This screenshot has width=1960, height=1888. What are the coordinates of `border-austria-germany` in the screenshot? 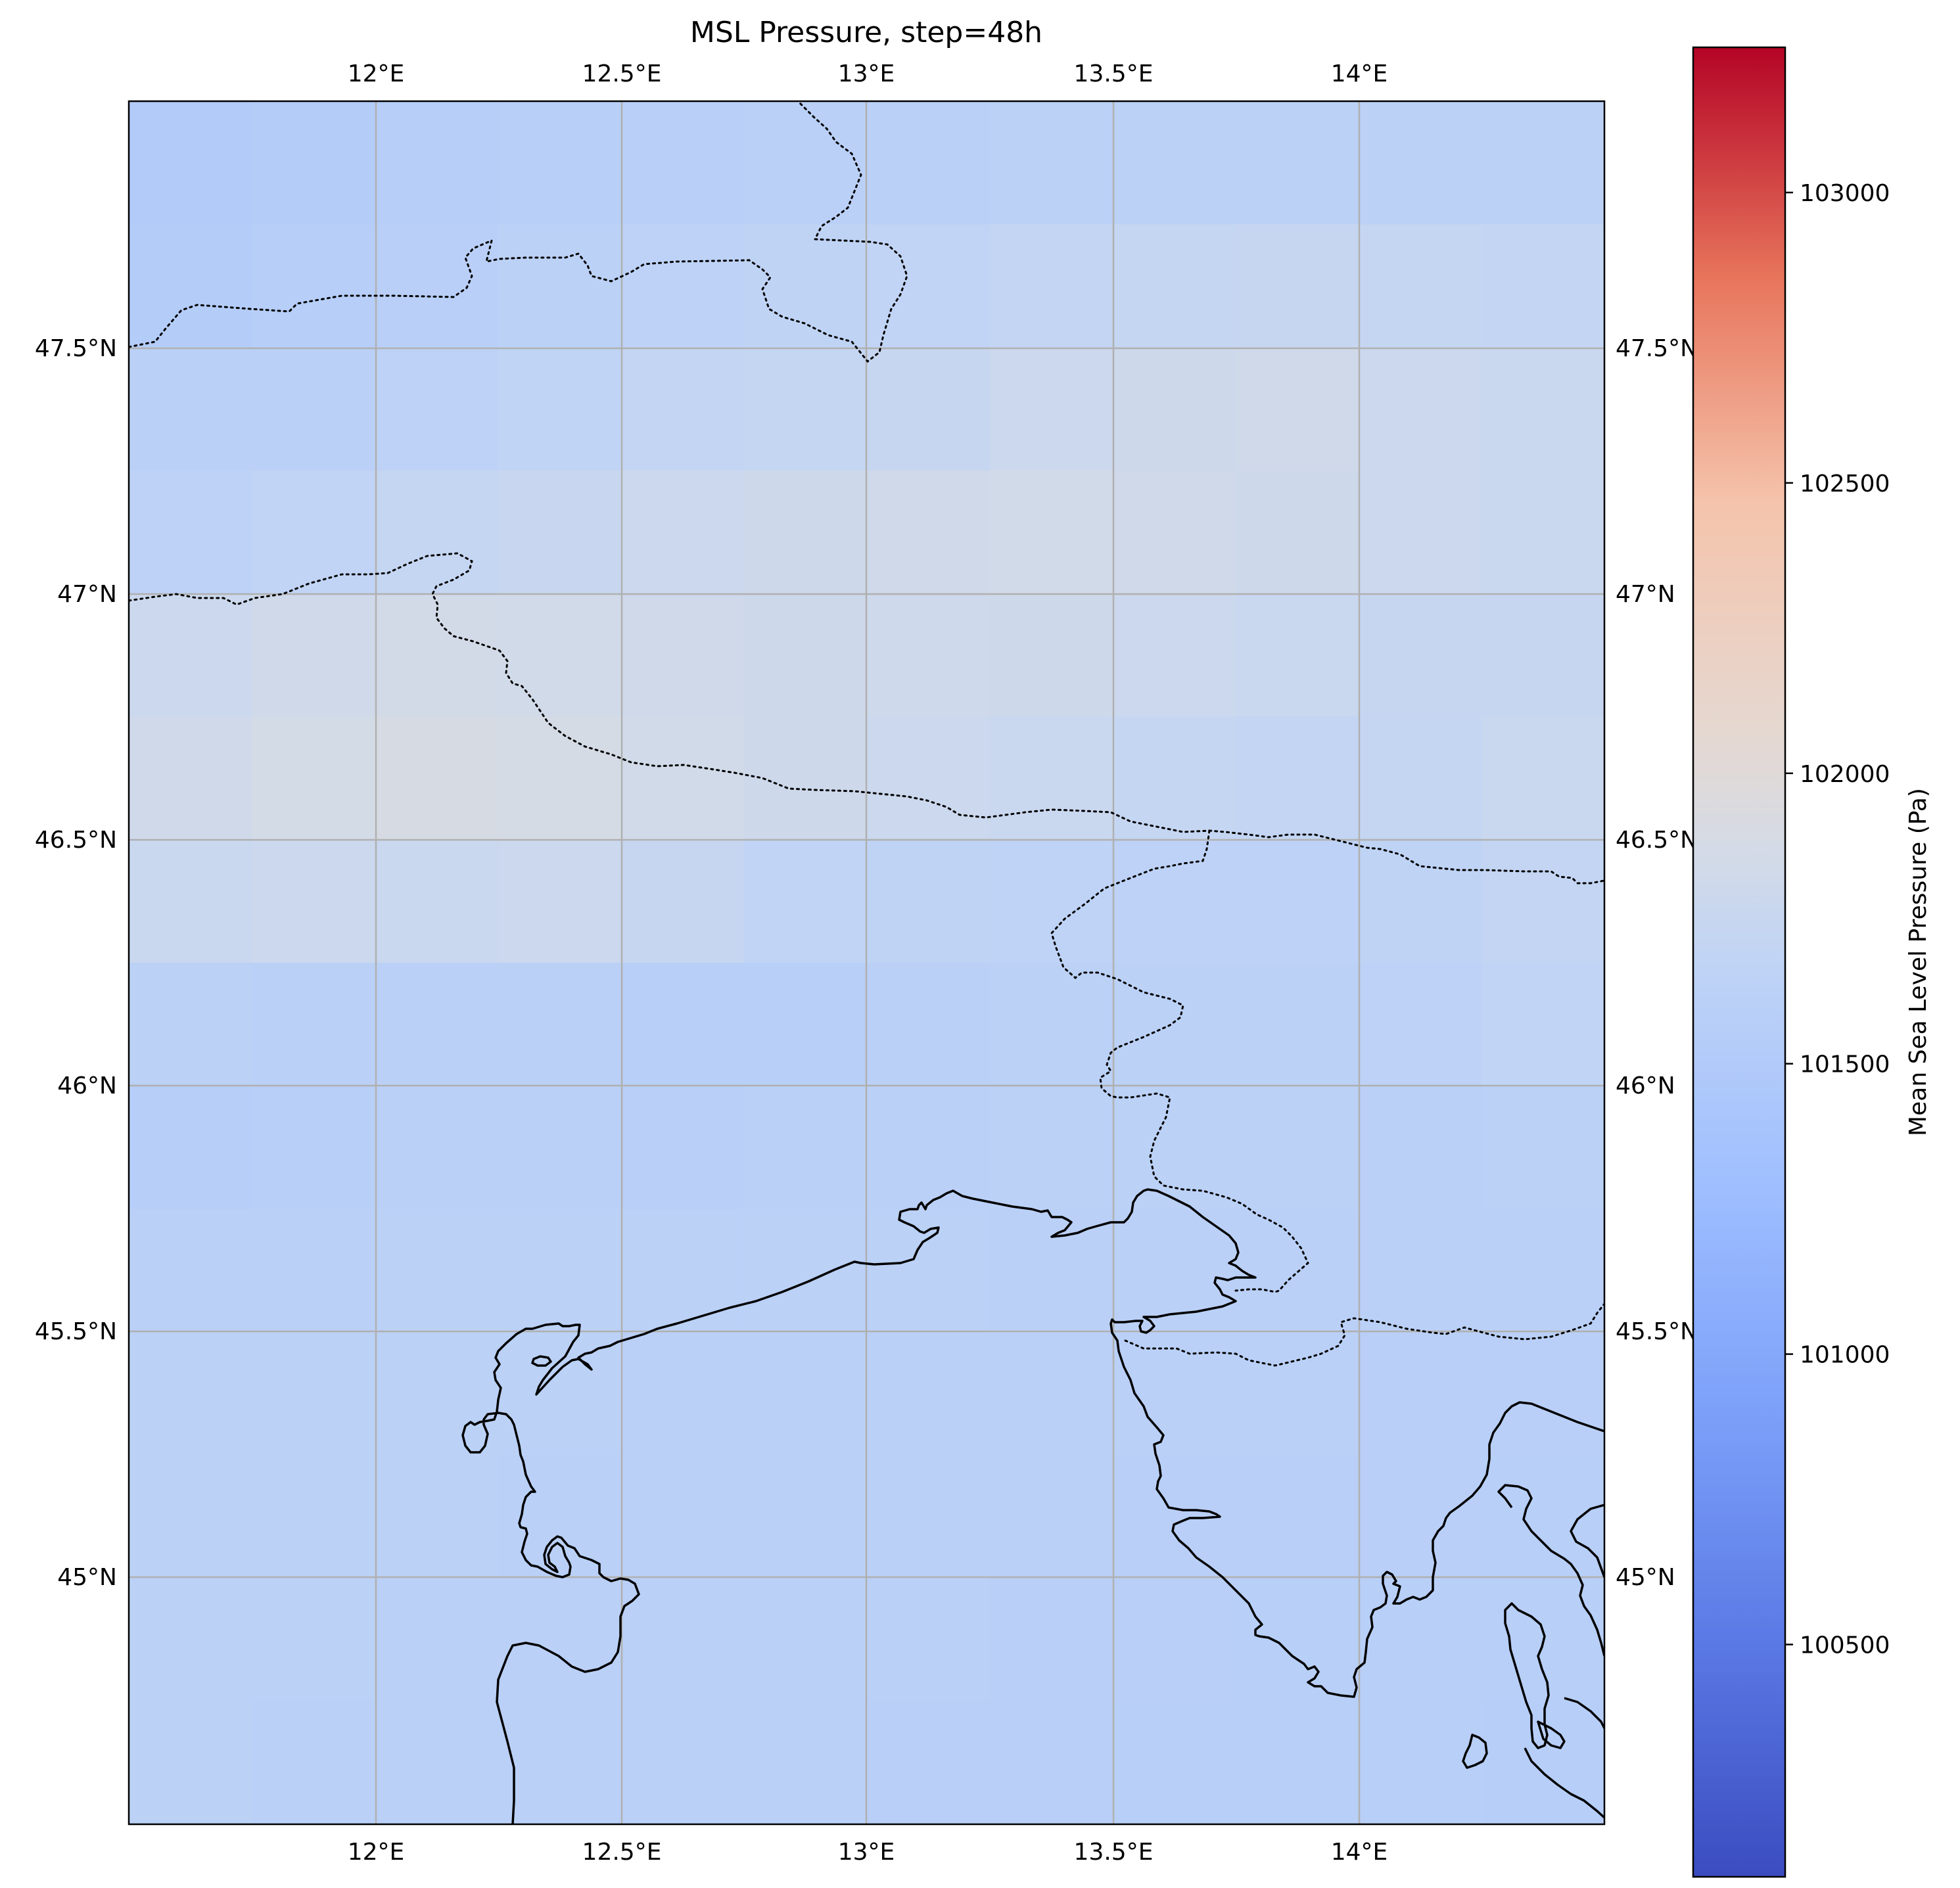 It's located at (518, 232).